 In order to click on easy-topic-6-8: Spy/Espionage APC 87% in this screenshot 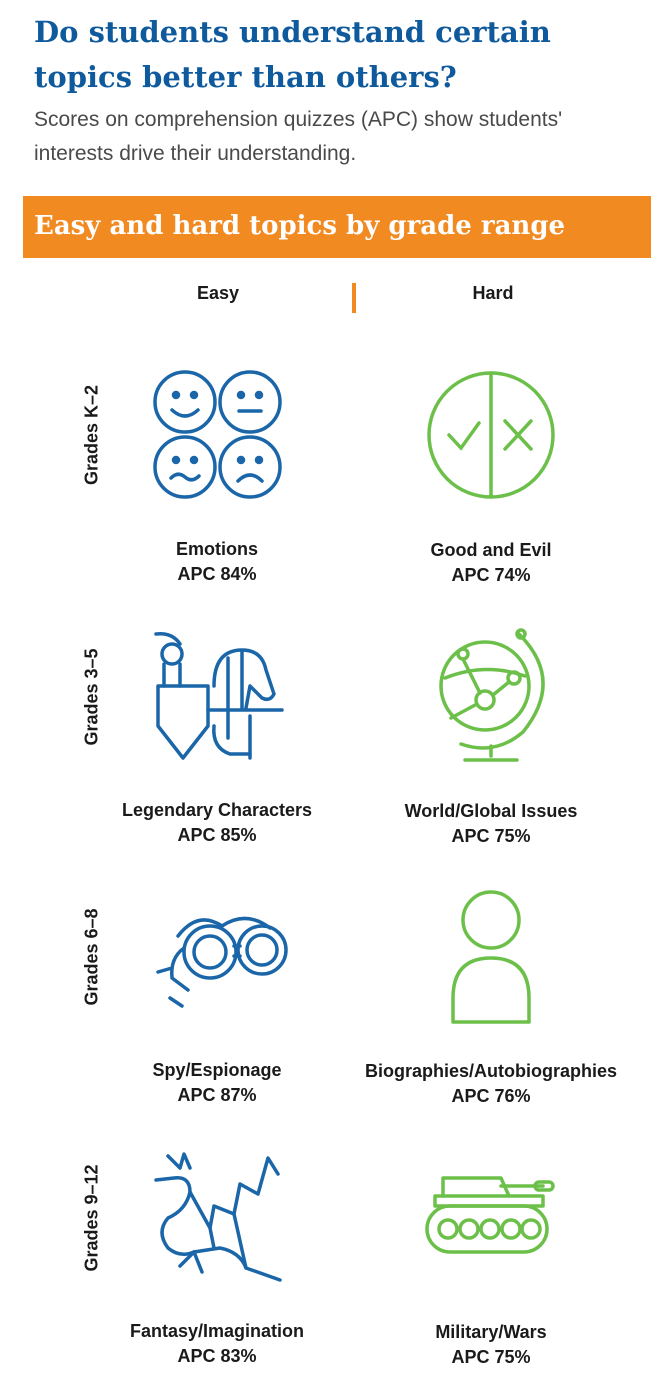, I will do `click(217, 1082)`.